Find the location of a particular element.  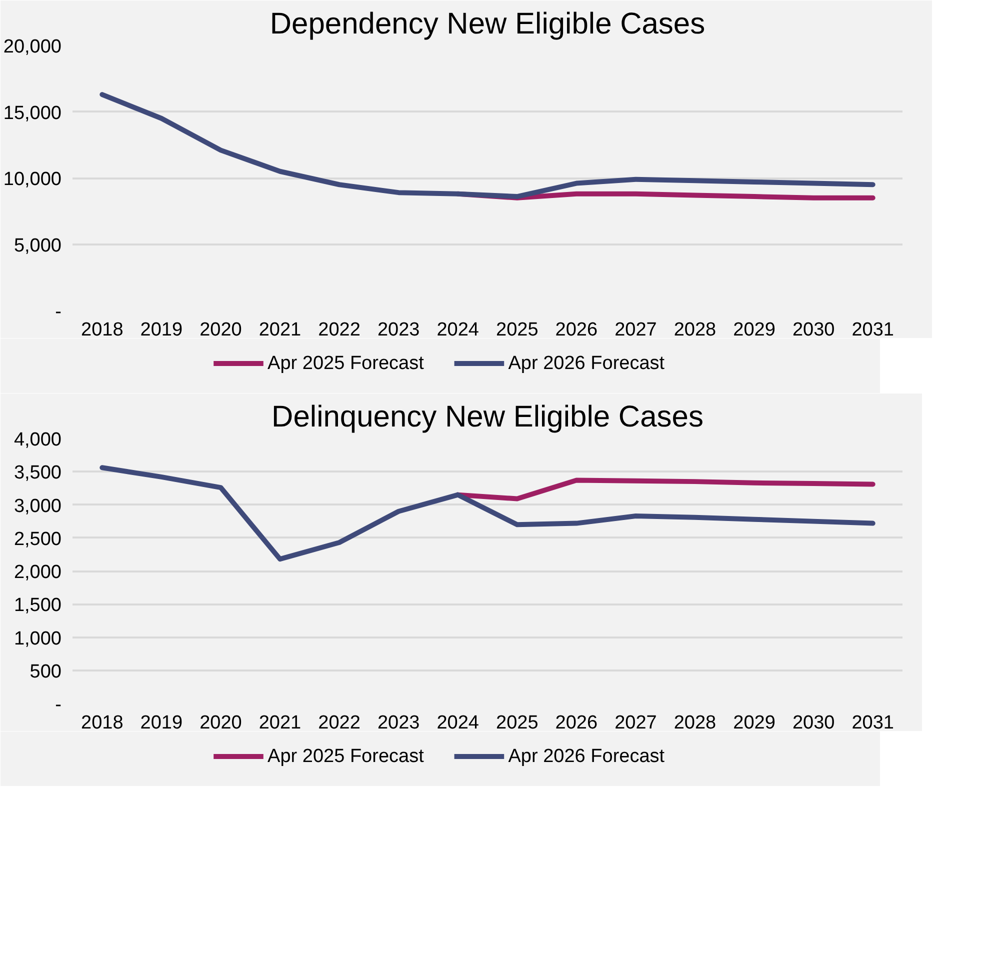

y-tick-label: 20,000 is located at coordinates (32, 47).